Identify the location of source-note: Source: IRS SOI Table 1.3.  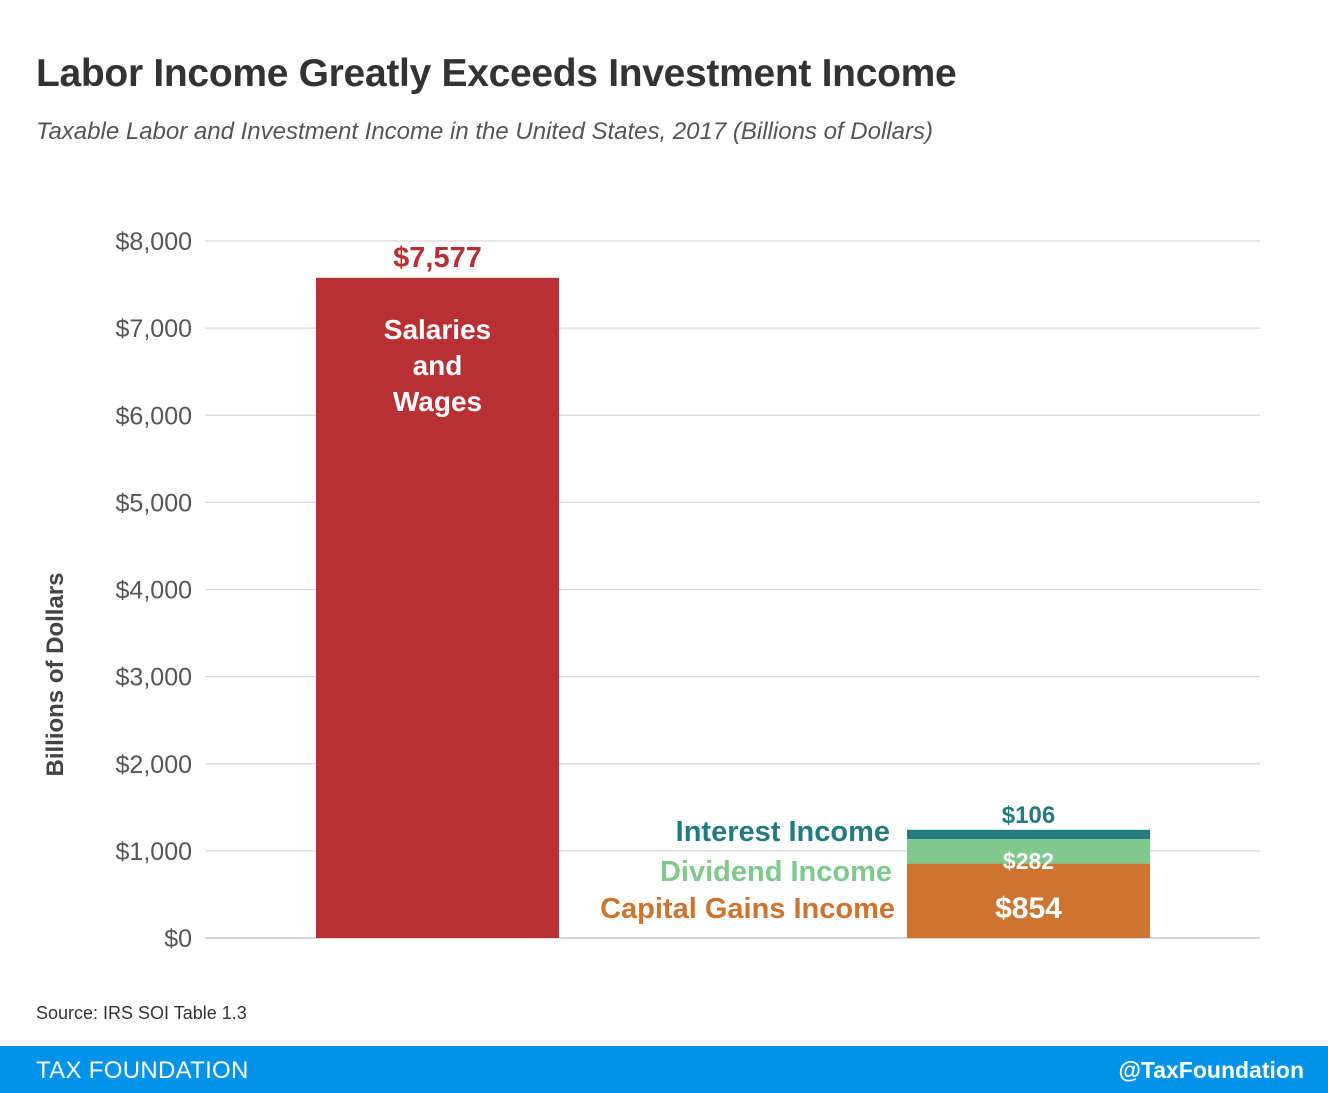
(141, 1013).